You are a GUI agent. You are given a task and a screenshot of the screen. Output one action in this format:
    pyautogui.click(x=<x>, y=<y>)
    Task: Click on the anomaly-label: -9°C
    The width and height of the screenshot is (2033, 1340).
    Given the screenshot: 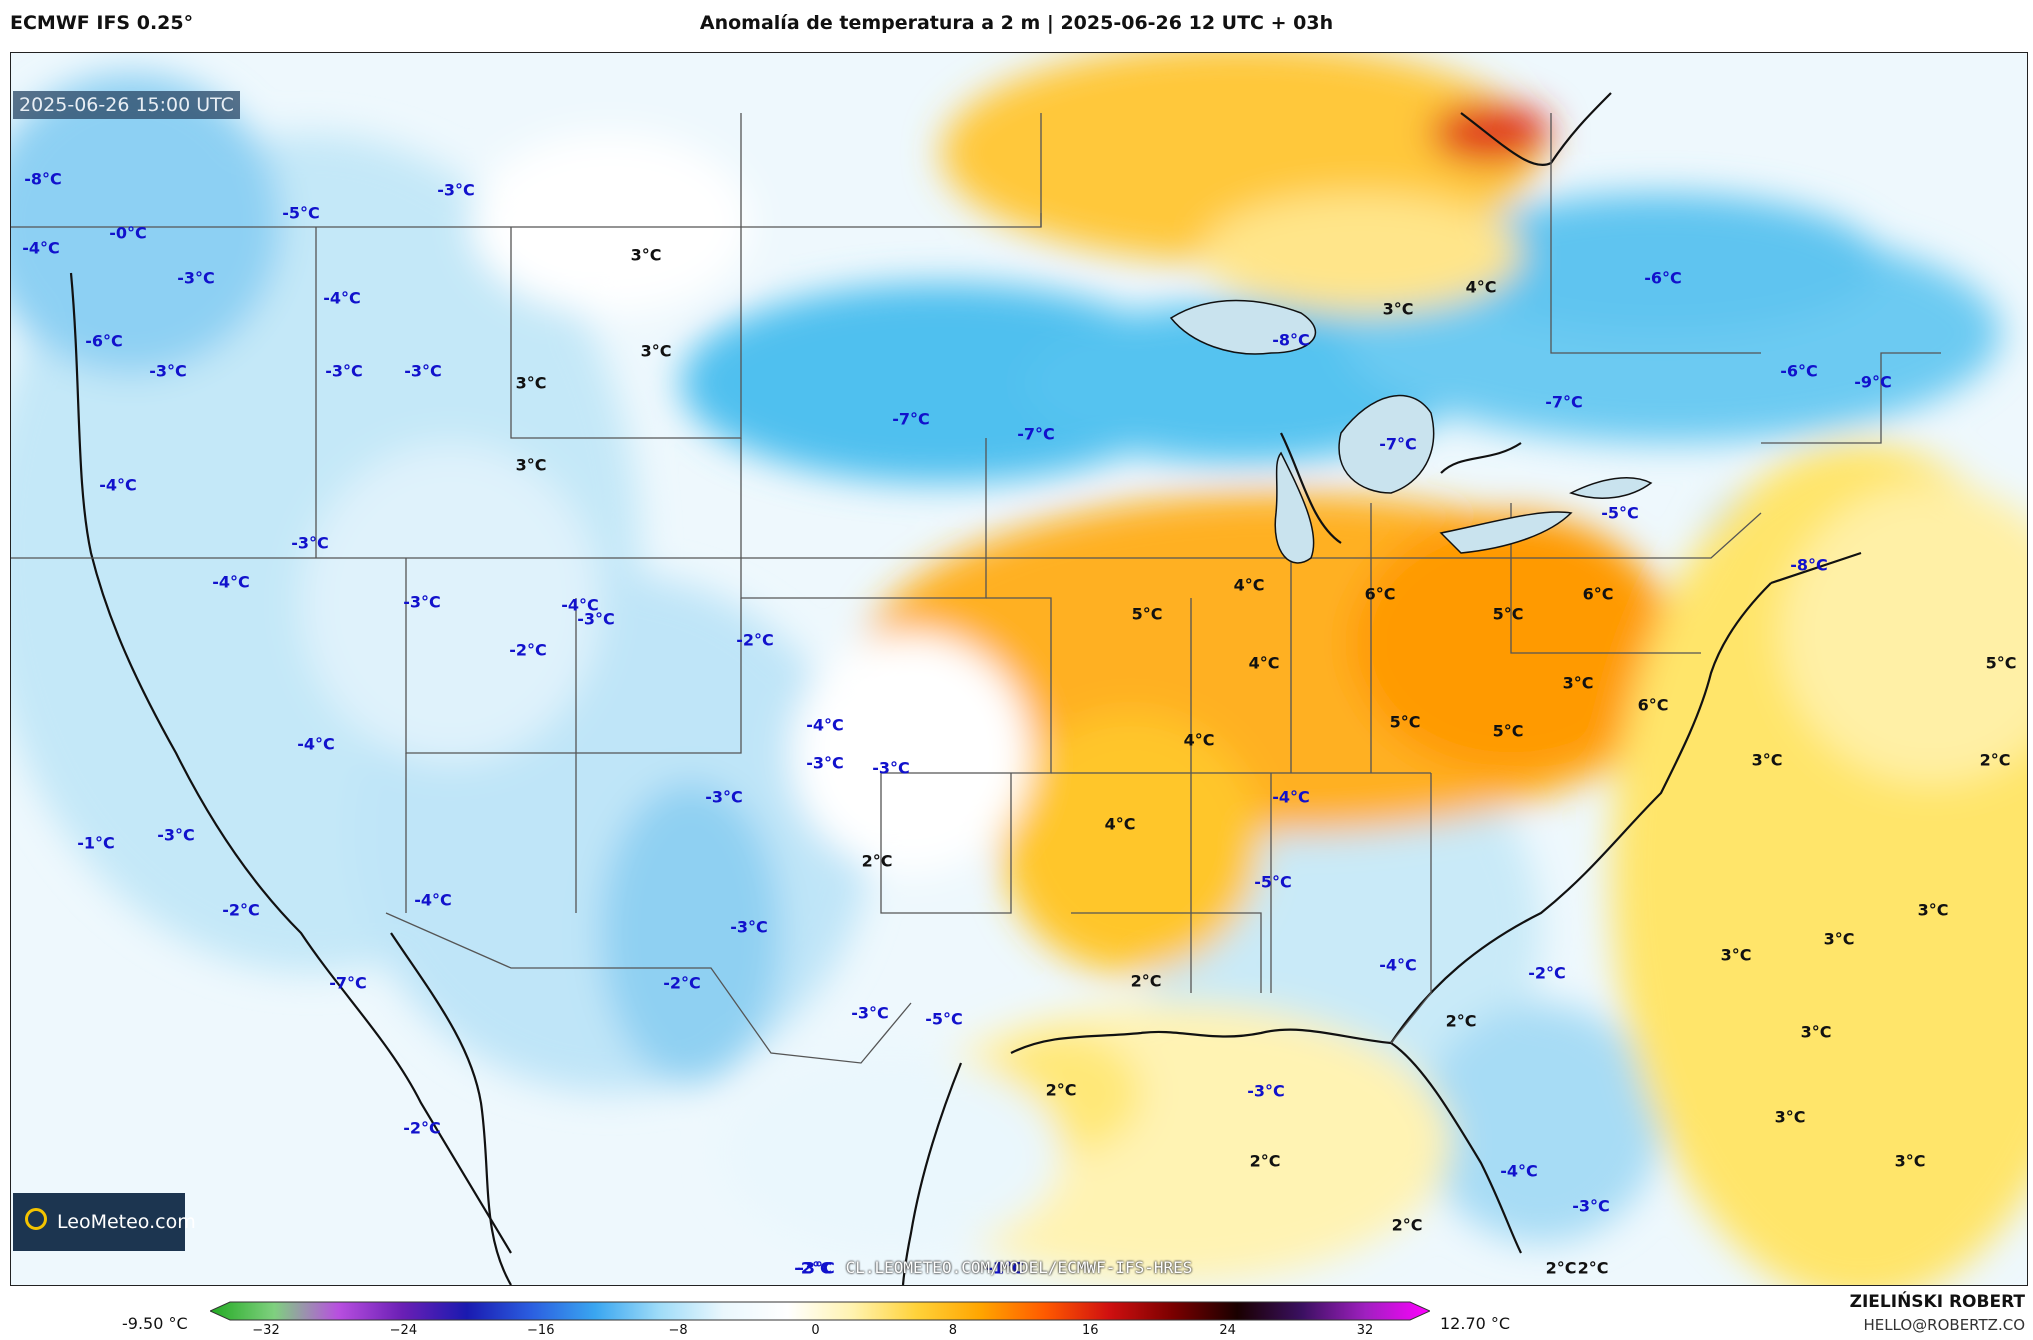 What is the action you would take?
    pyautogui.click(x=1873, y=382)
    